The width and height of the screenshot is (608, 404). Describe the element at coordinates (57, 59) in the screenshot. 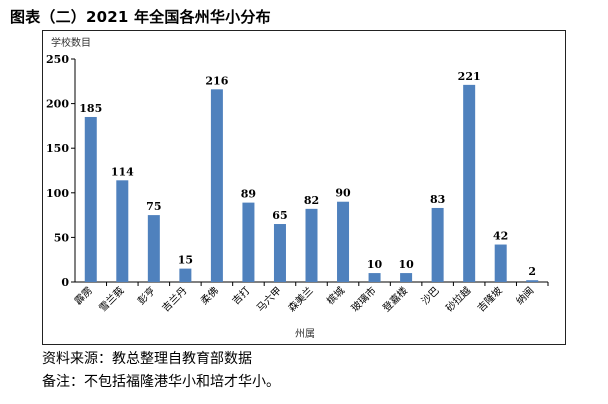

I see `y-tick-label: 250` at that location.